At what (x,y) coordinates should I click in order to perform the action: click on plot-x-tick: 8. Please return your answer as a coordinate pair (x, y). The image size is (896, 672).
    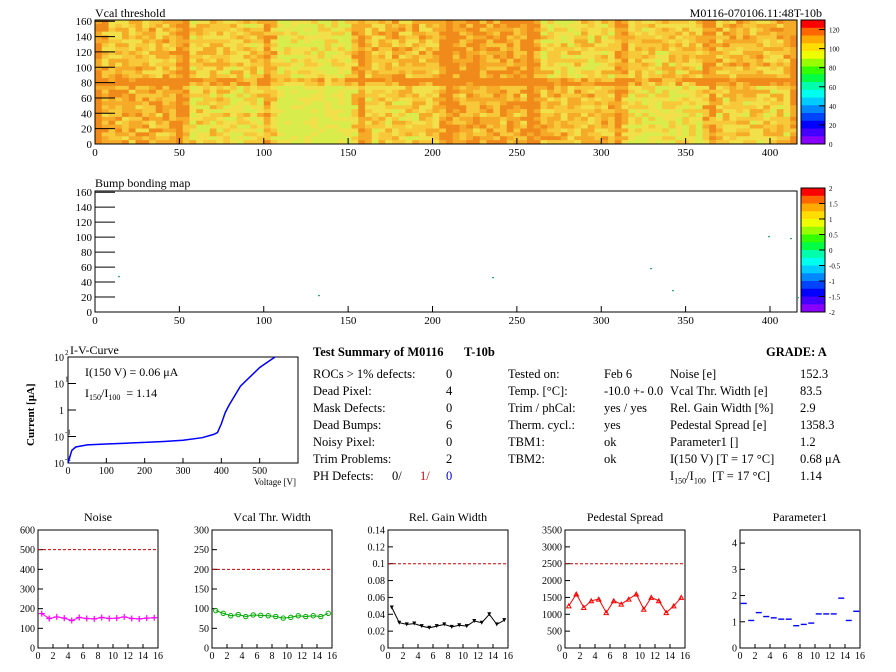
    Looking at the image, I should click on (800, 656).